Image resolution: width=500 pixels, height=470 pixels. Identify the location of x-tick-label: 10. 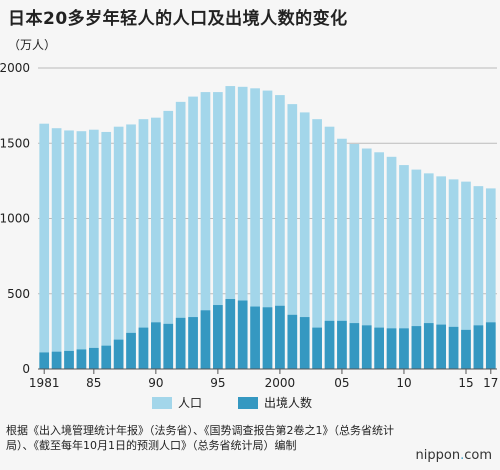
(403, 383).